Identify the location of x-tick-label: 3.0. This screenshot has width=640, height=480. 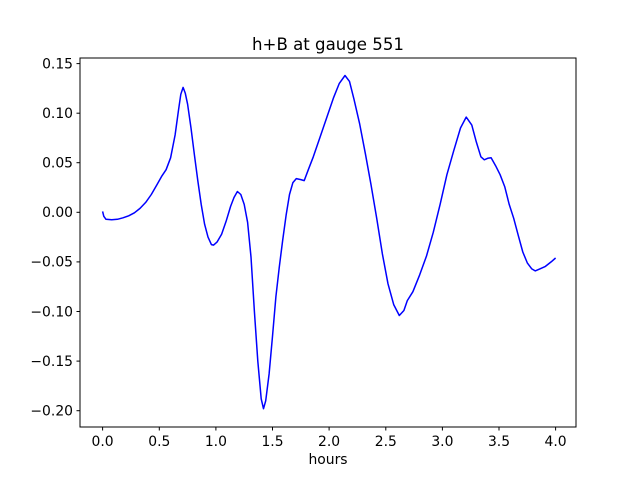
(442, 442).